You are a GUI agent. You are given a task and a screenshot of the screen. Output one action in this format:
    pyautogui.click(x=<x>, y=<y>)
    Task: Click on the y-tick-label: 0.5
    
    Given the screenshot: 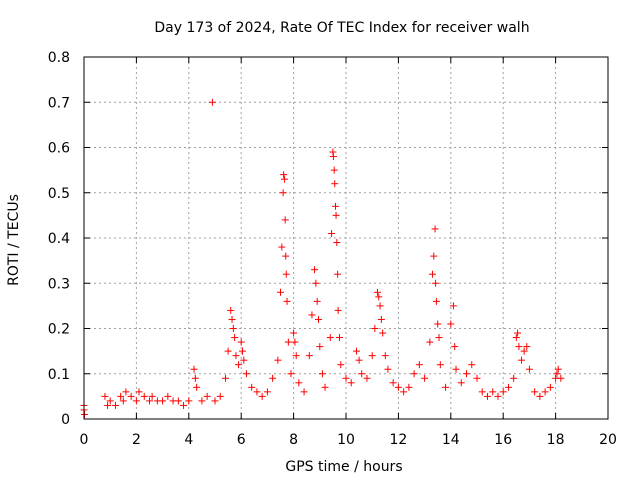 What is the action you would take?
    pyautogui.click(x=59, y=194)
    